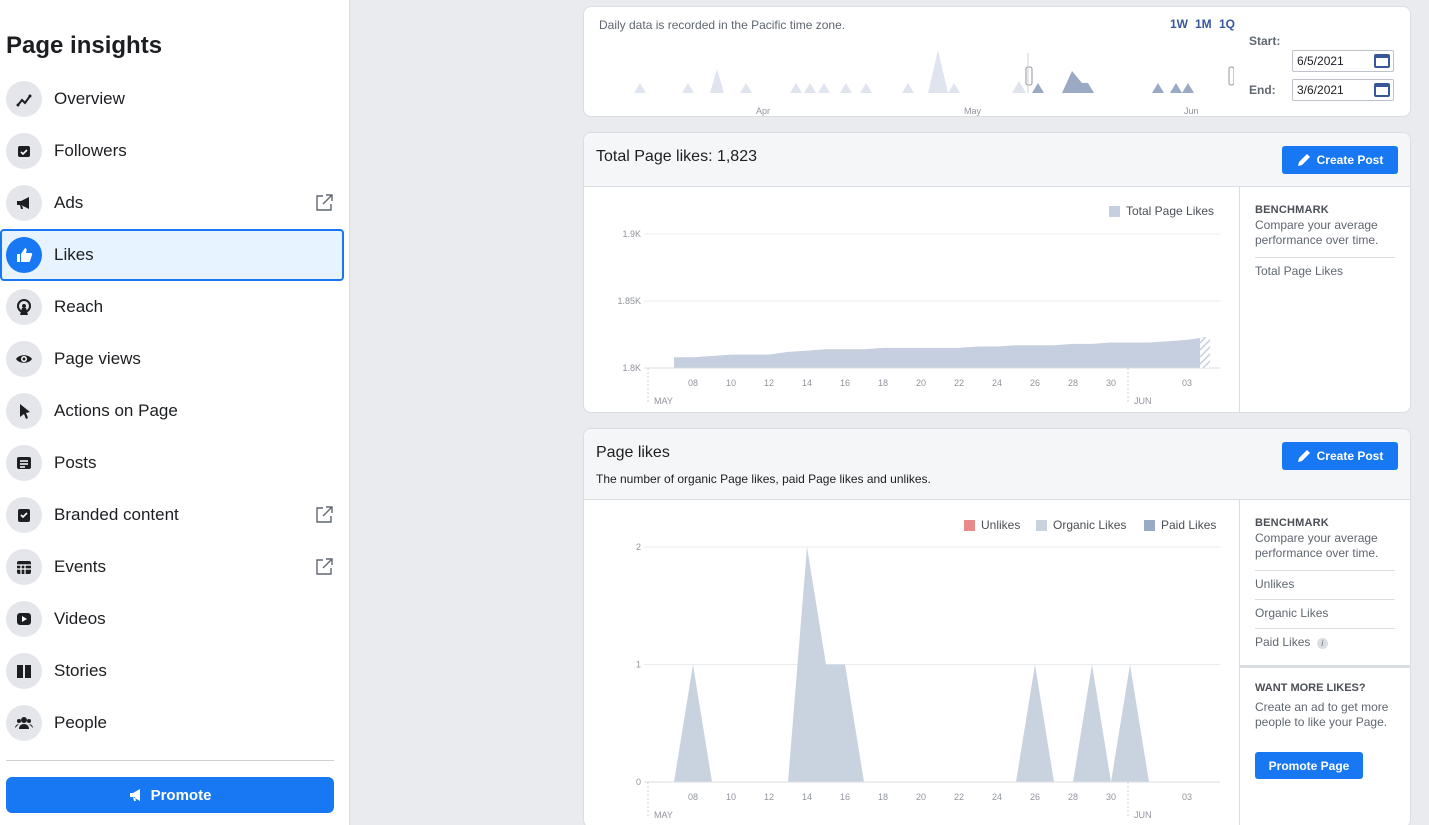 Image resolution: width=1429 pixels, height=825 pixels. I want to click on x-tick-label: 14, so click(807, 797).